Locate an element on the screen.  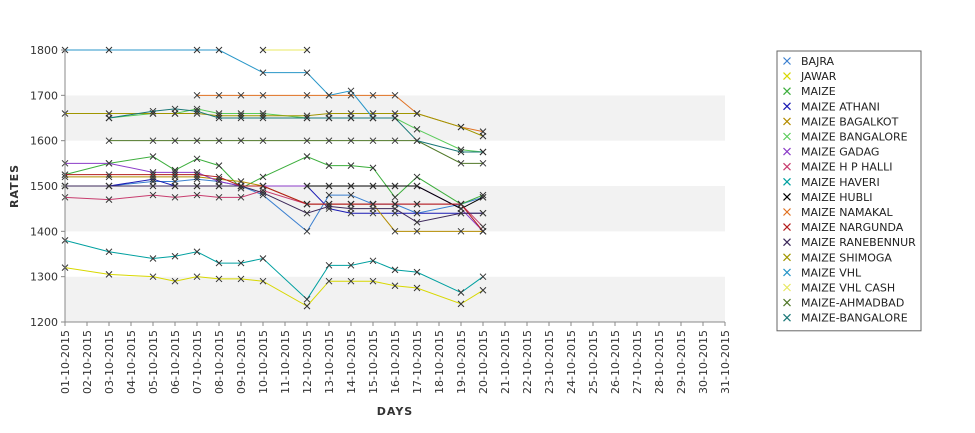
x-tick-label: 06-10-2015 is located at coordinates (175, 362).